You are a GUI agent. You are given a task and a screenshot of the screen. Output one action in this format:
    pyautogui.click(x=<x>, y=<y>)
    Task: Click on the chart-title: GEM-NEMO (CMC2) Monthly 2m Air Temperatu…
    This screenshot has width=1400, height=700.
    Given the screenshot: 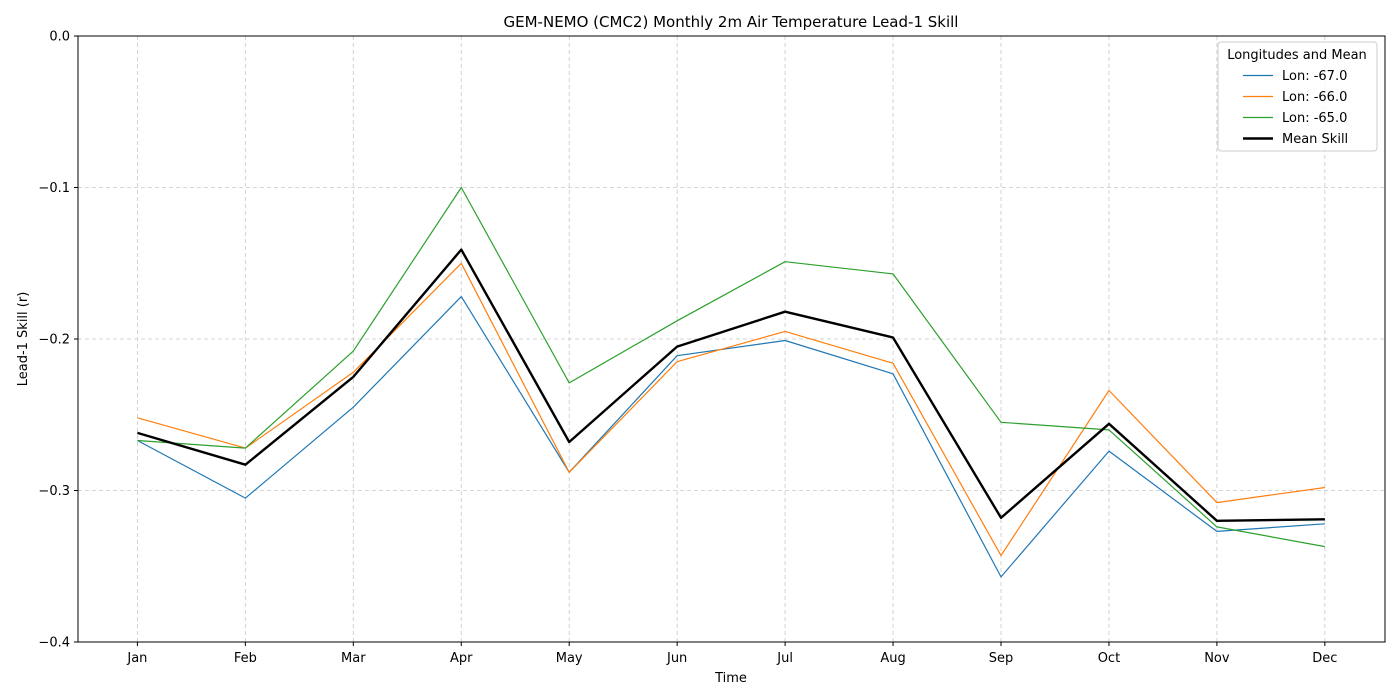 What is the action you would take?
    pyautogui.click(x=731, y=22)
    